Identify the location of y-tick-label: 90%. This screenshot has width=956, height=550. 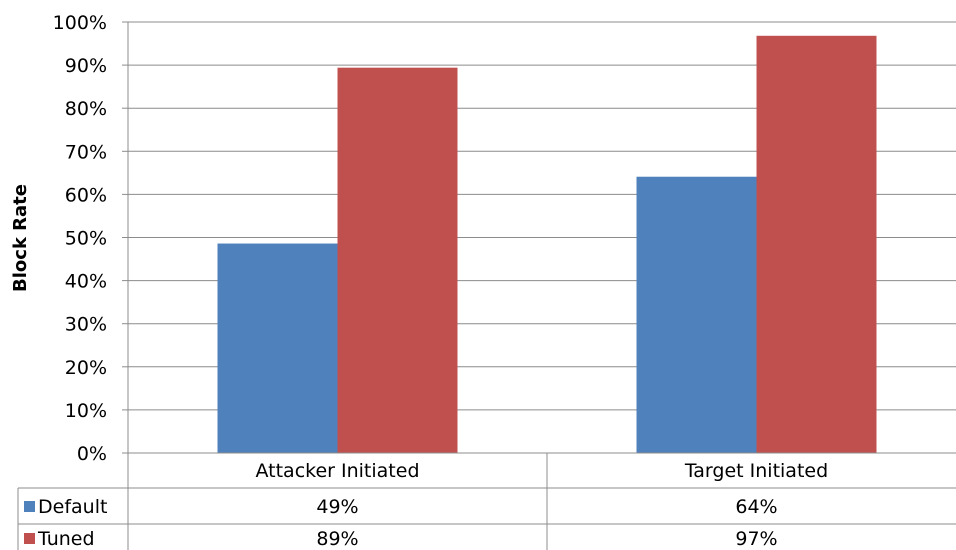
(86, 66).